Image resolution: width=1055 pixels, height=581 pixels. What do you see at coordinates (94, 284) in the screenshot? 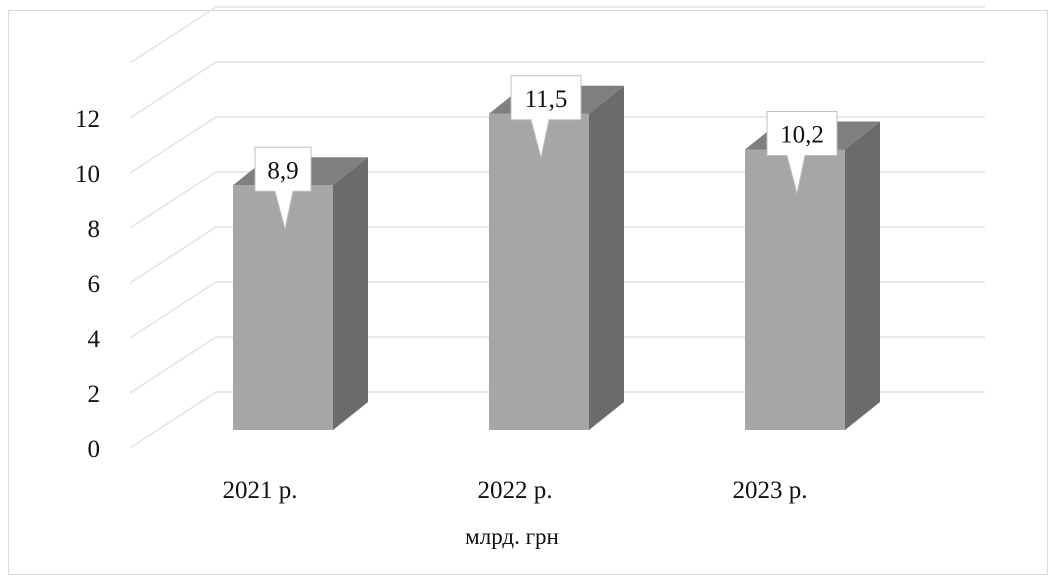
I see `y-tick-label: 6` at bounding box center [94, 284].